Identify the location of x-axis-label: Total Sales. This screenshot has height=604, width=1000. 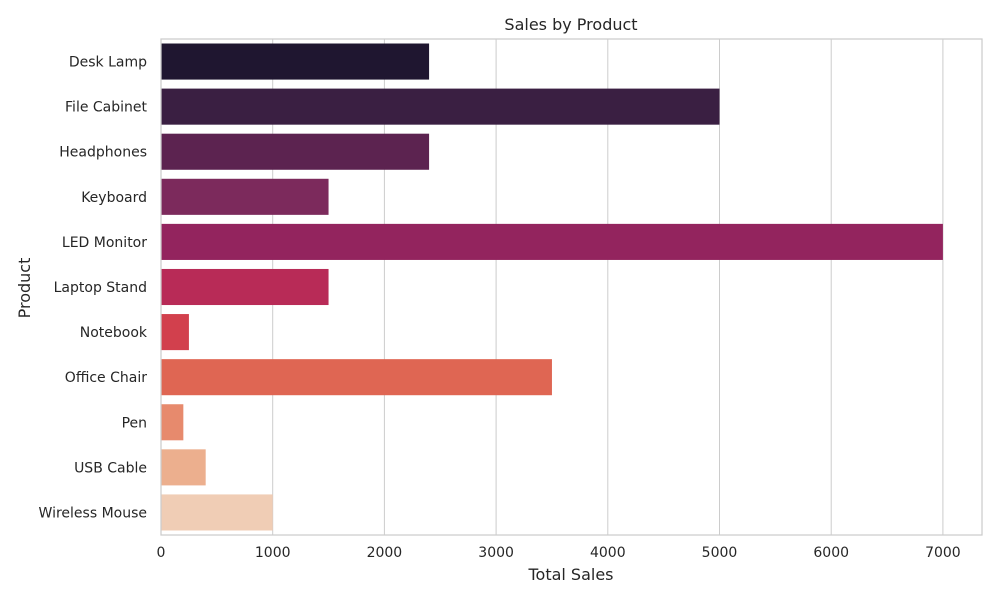
(570, 574).